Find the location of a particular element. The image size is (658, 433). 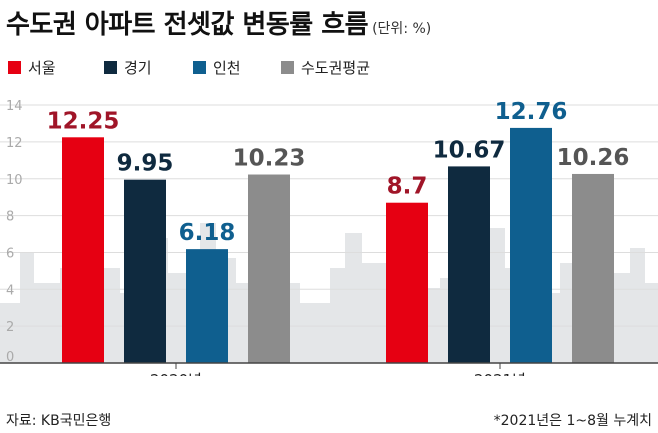

legend-swatch-gyeonggi is located at coordinates (110, 67).